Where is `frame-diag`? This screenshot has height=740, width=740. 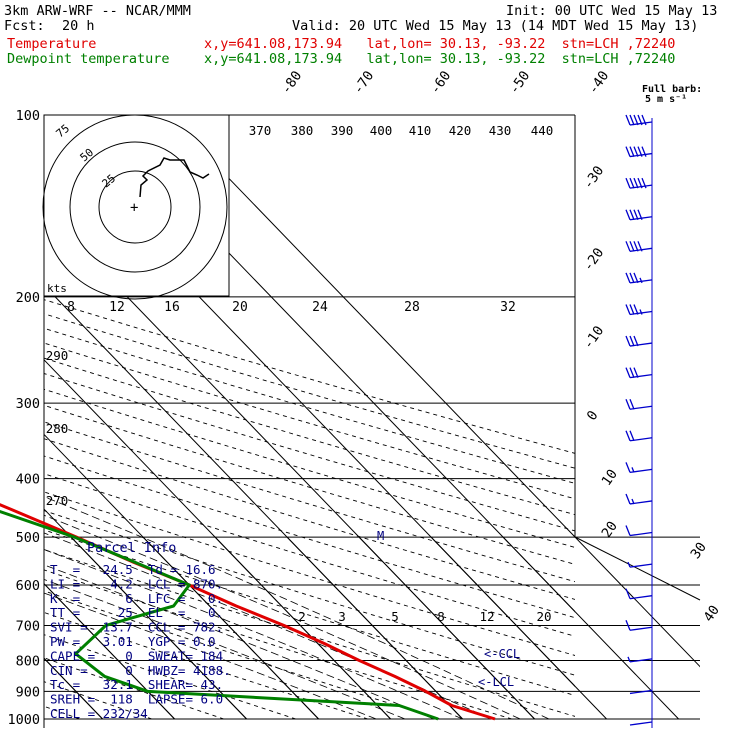
frame-diag is located at coordinates (637, 568).